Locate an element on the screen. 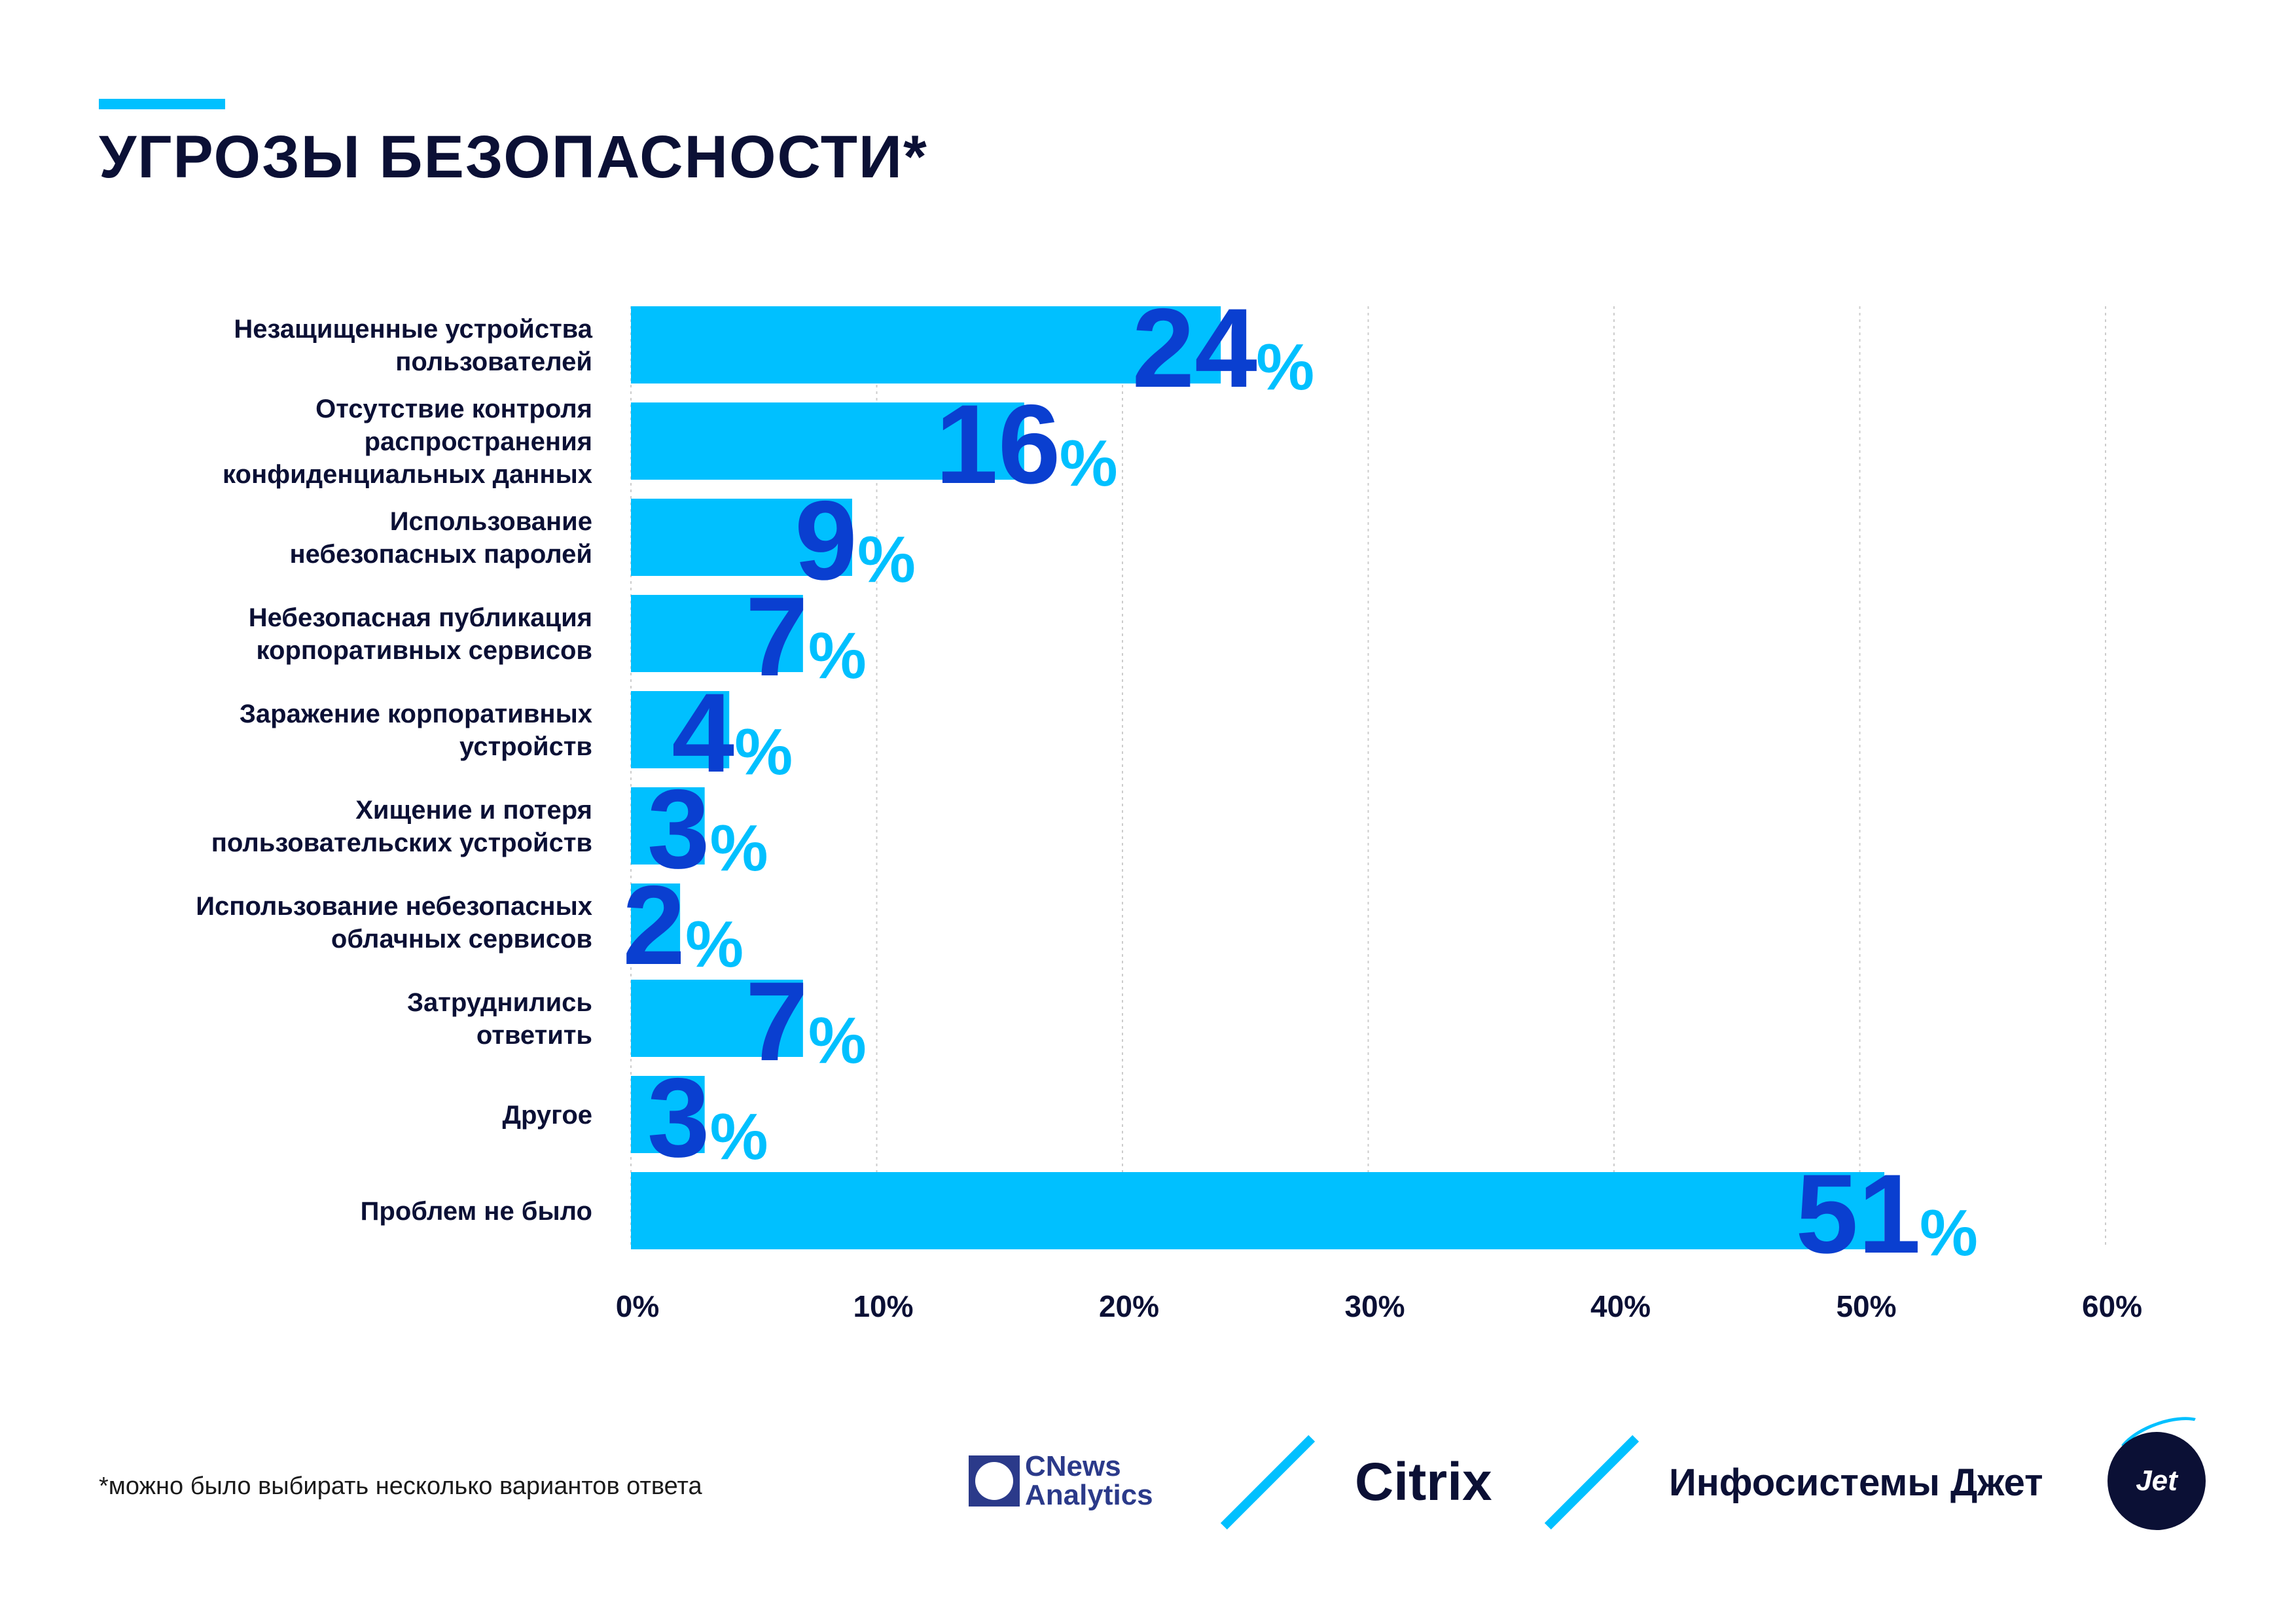 This screenshot has height=1623, width=2296. value-label: 2 is located at coordinates (653, 925).